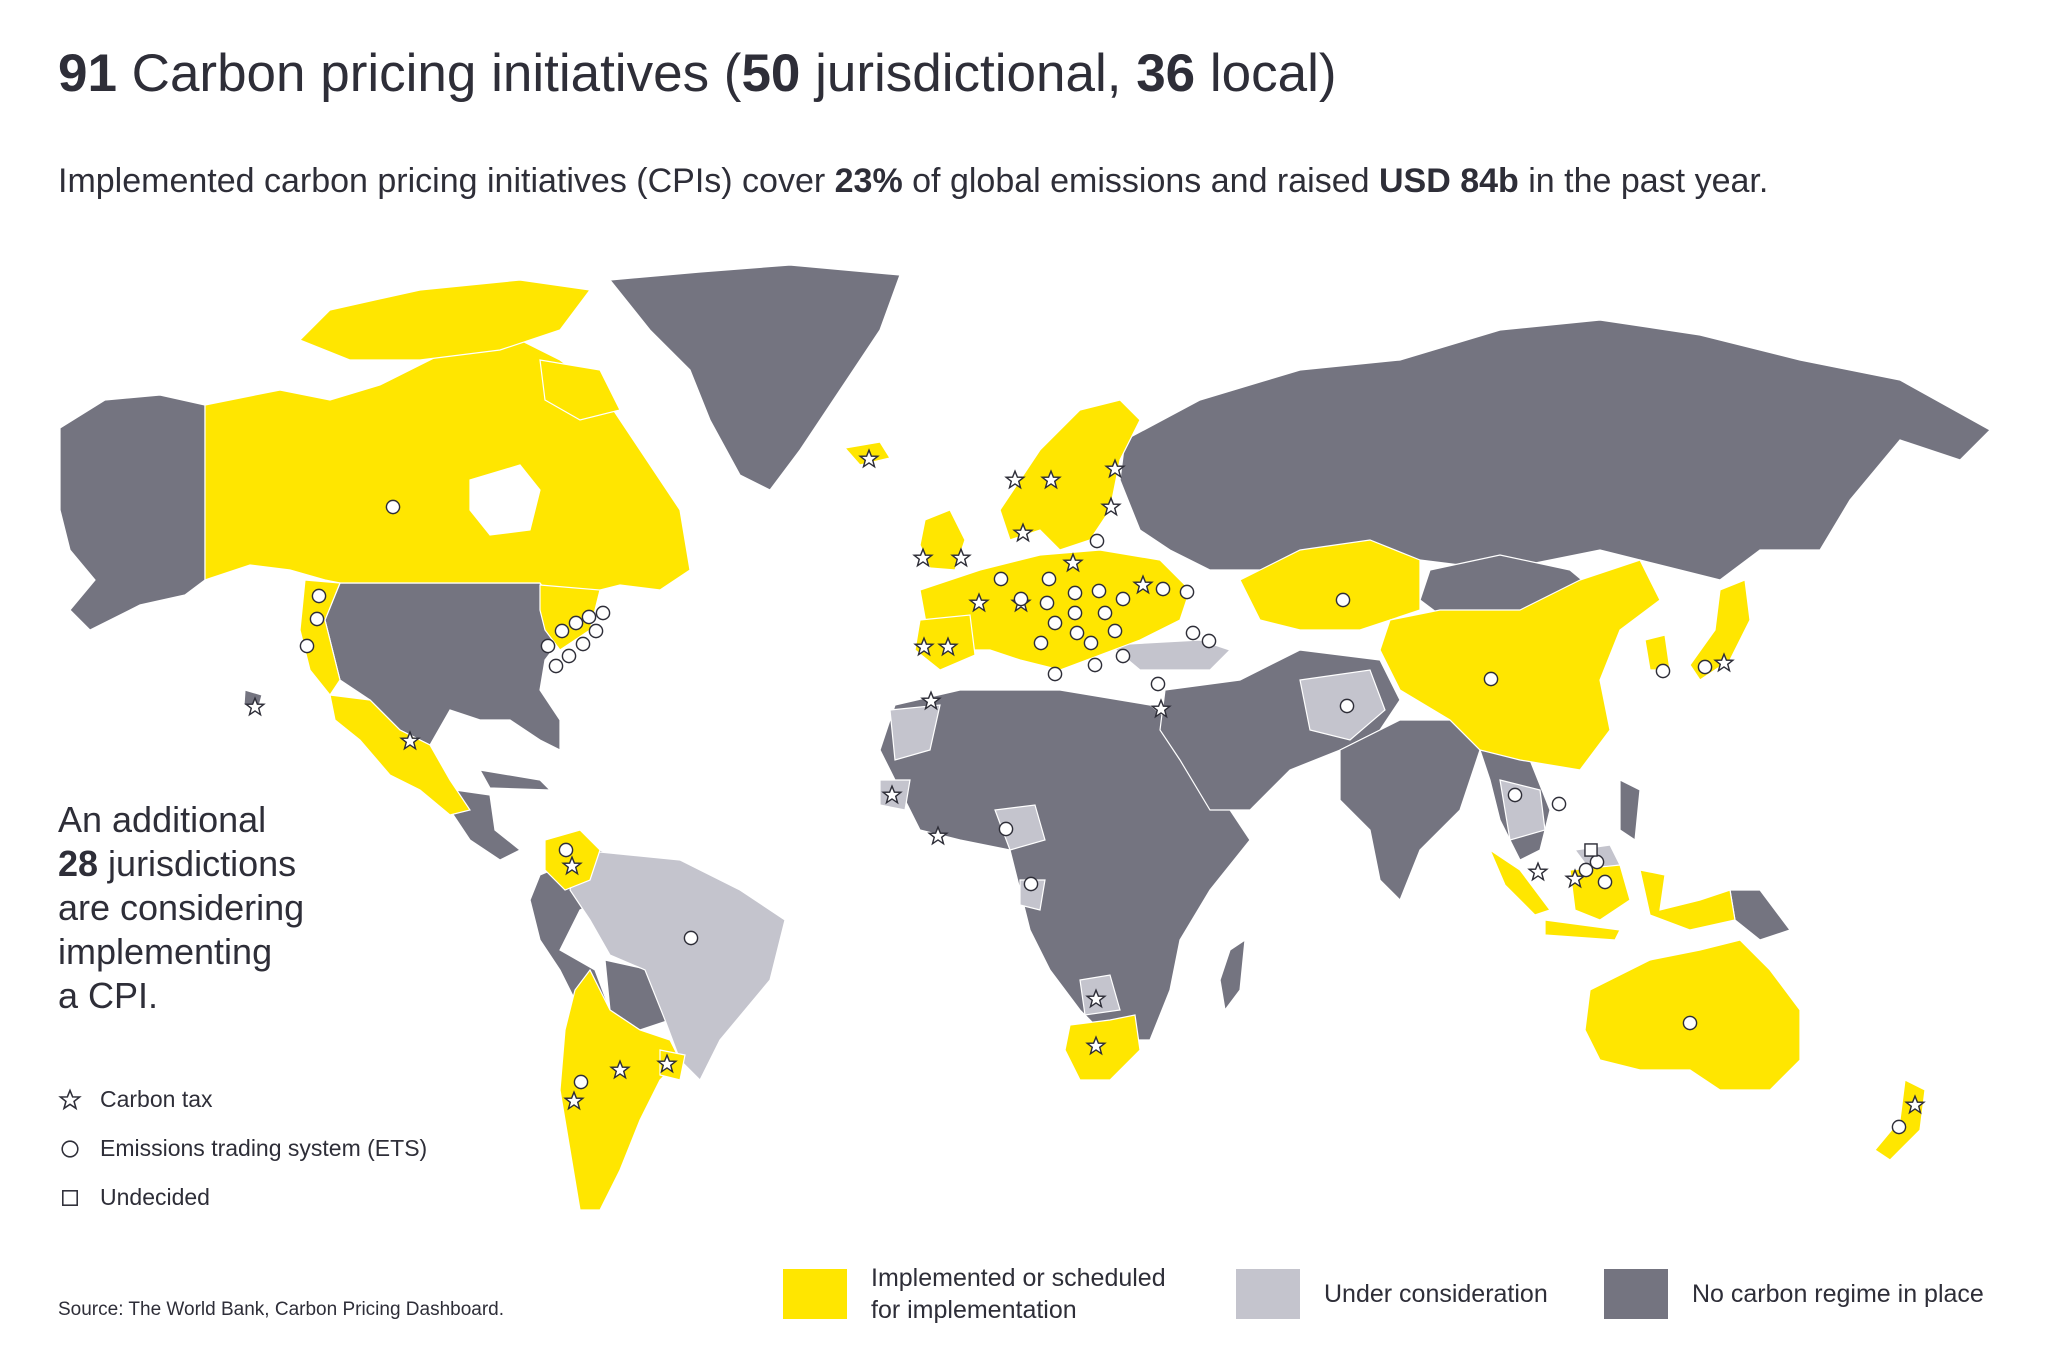 The image size is (2048, 1365). Describe the element at coordinates (1636, 1294) in the screenshot. I see `none-swatch` at that location.